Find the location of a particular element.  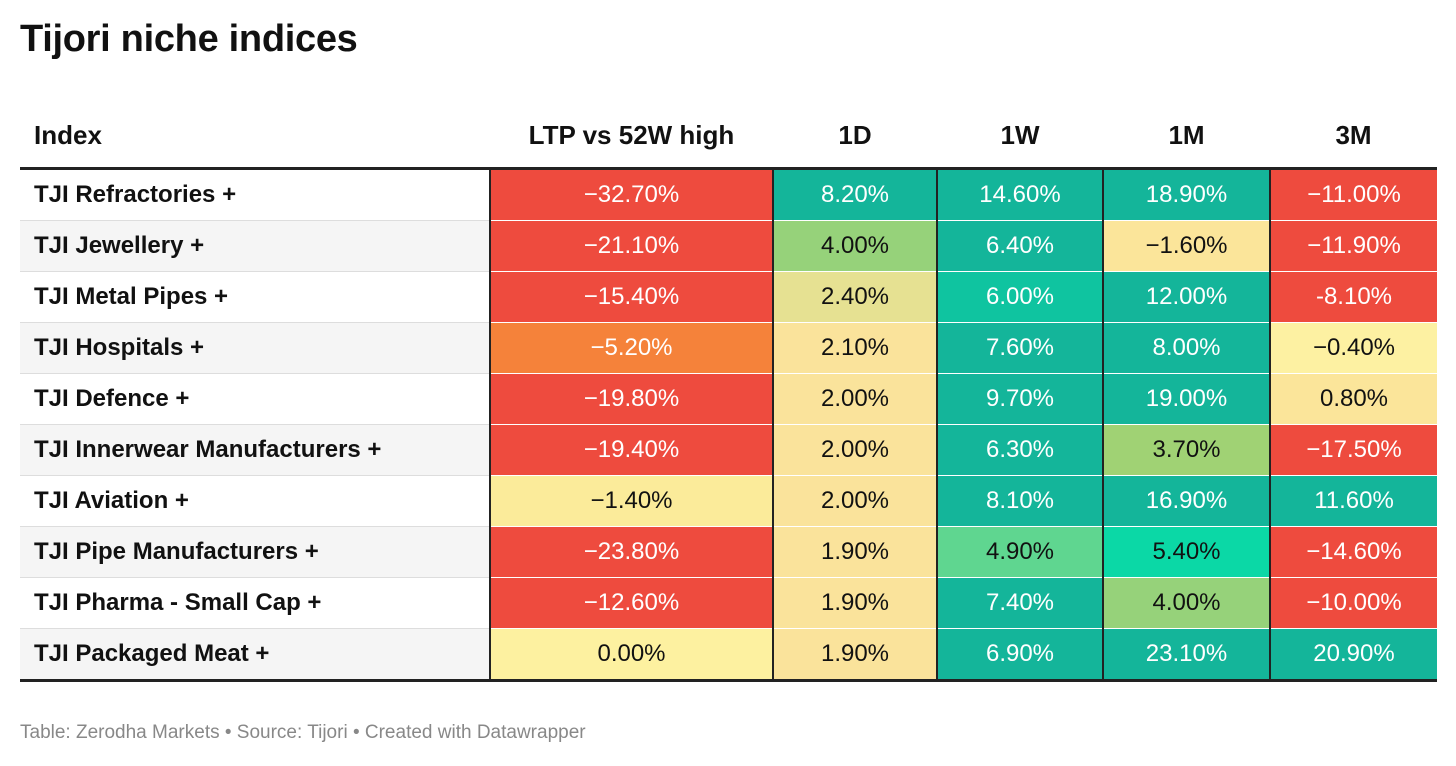

value-cell-1d: 4.00% is located at coordinates (854, 246).